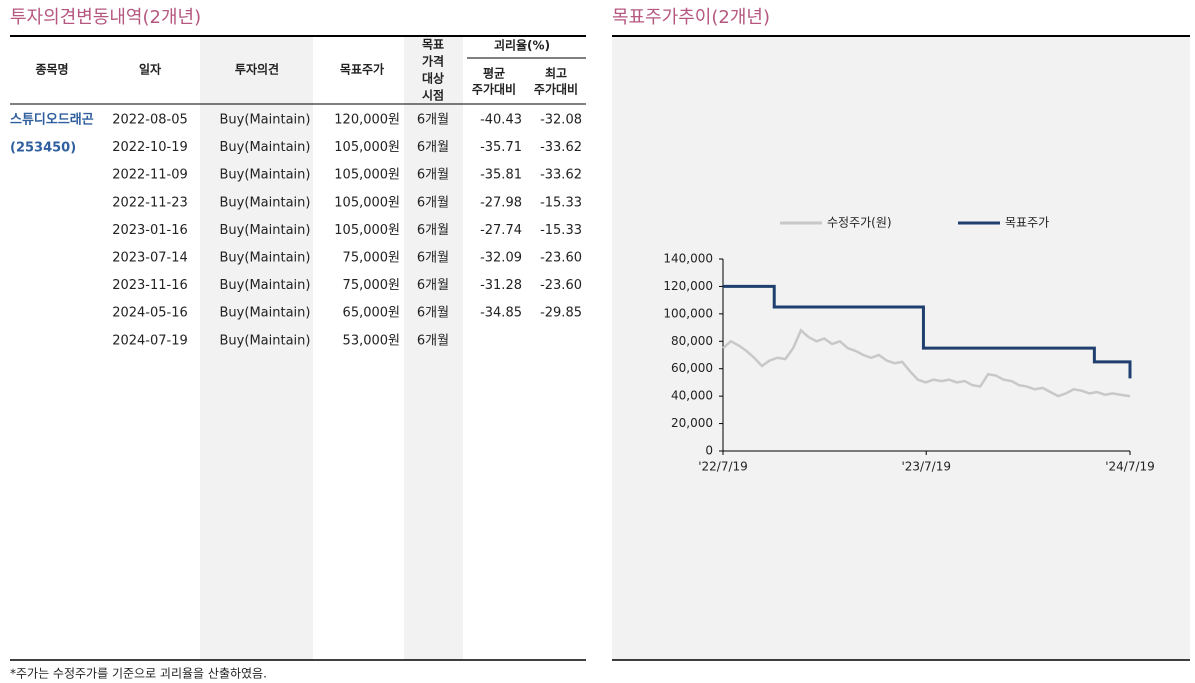 The width and height of the screenshot is (1195, 683). Describe the element at coordinates (692, 368) in the screenshot. I see `y-tick-label: 60,000` at that location.